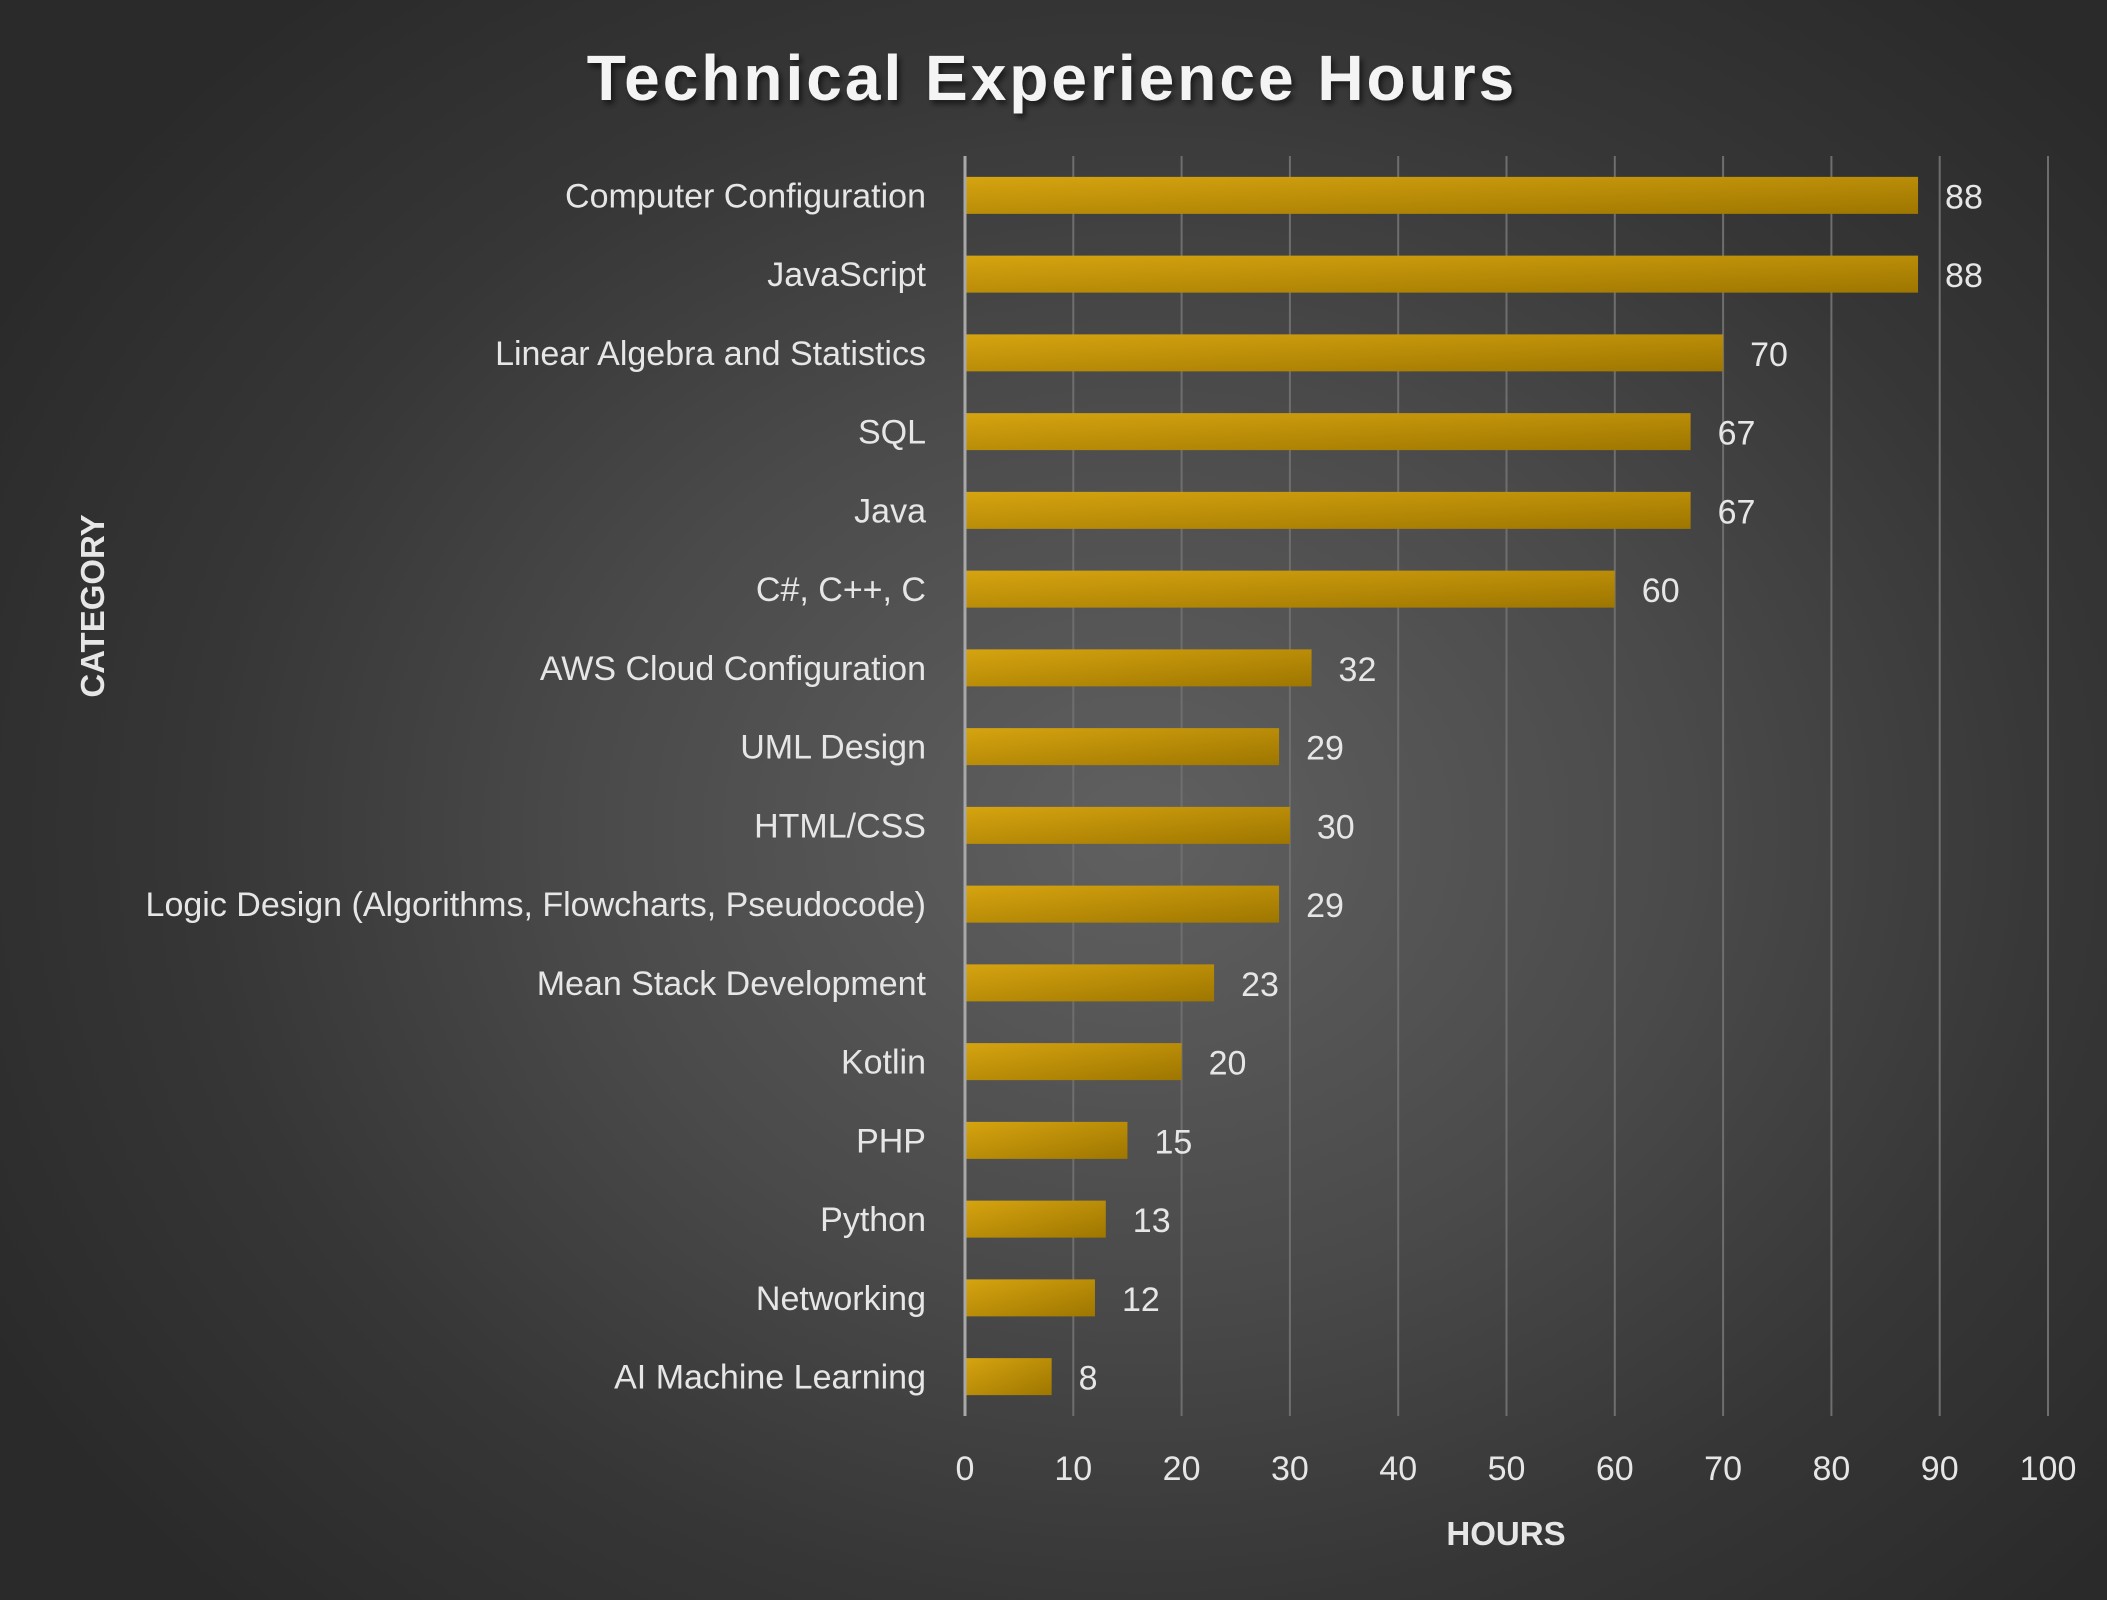 The height and width of the screenshot is (1600, 2107). Describe the element at coordinates (1152, 1221) in the screenshot. I see `data-label: 13` at that location.